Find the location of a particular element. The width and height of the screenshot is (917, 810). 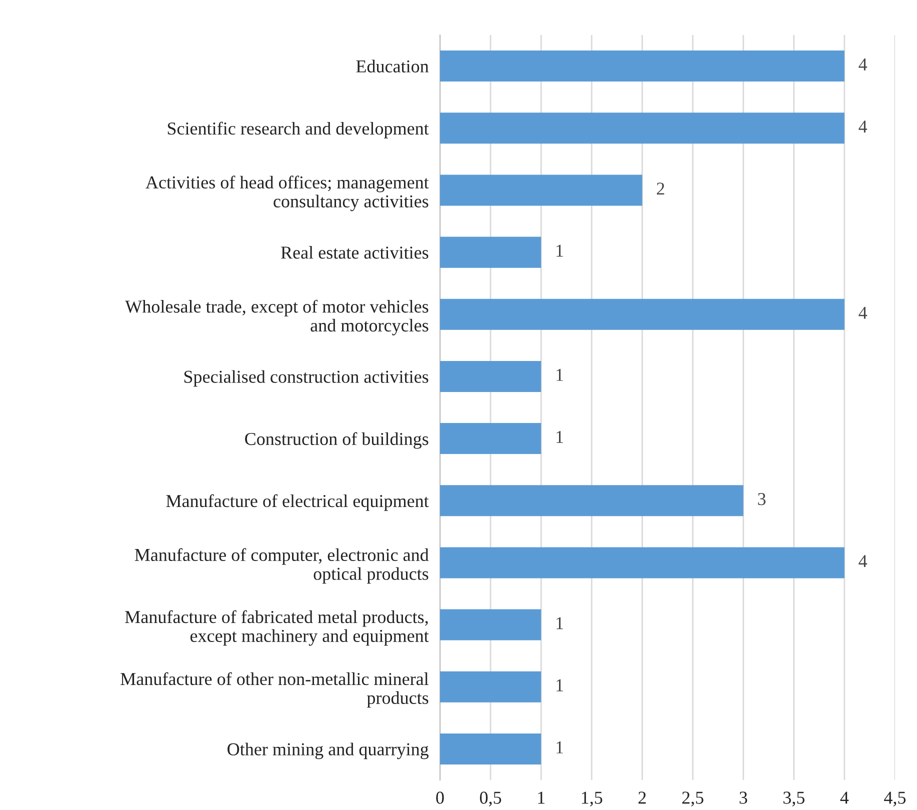

x-tick-label: 3 is located at coordinates (744, 798).